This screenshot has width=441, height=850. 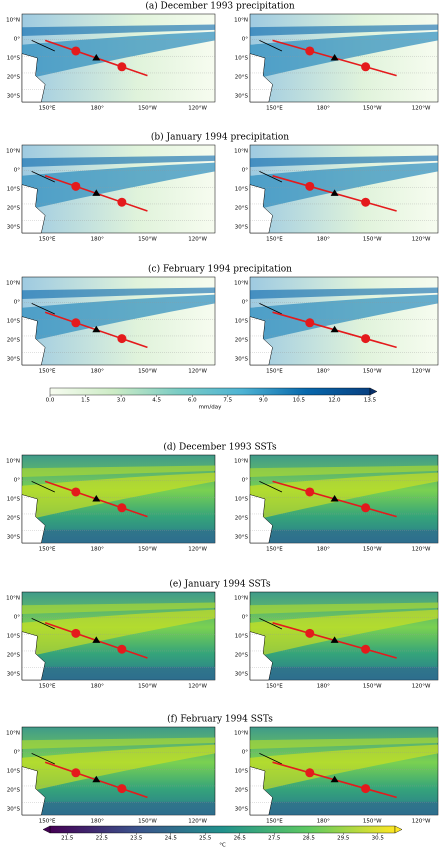 What do you see at coordinates (227, 401) in the screenshot?
I see `colorbar-tick-label: 7.5` at bounding box center [227, 401].